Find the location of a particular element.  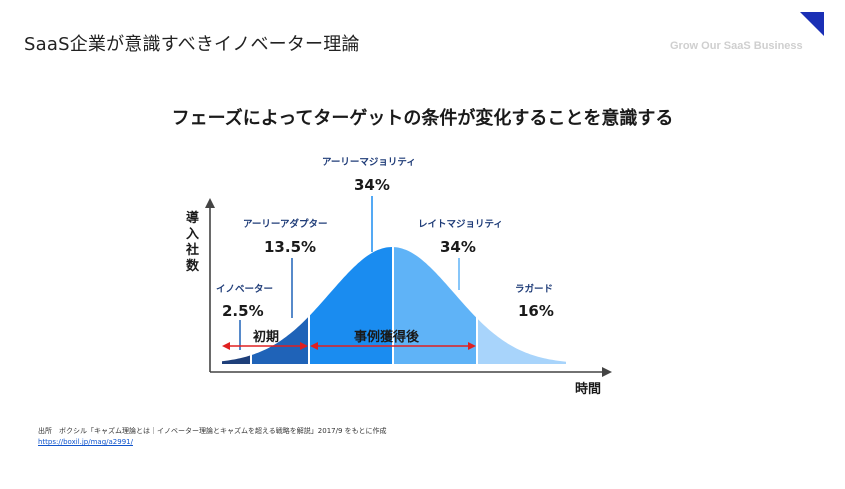

label-innovators-percent: 2.5% is located at coordinates (243, 311).